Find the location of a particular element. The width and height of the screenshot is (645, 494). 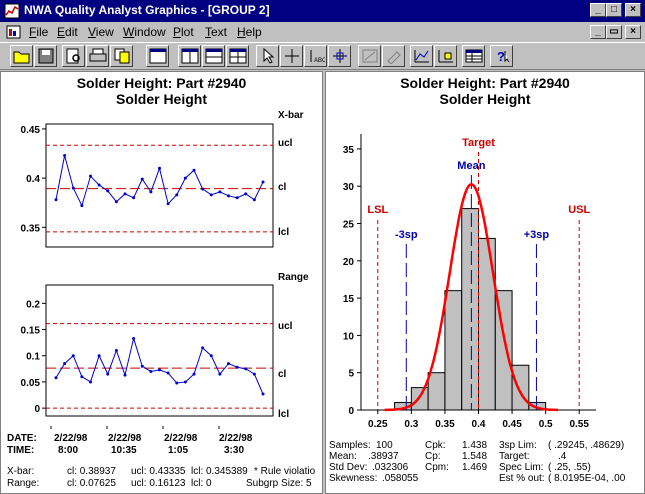

text-tool-button: ABC is located at coordinates (315, 56).